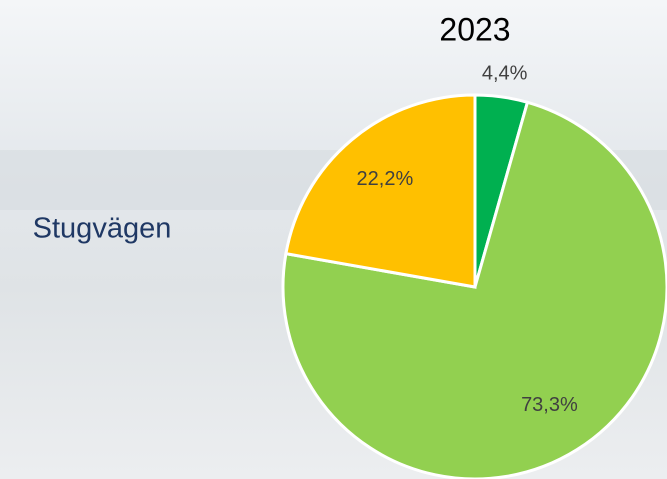 This screenshot has width=667, height=479. I want to click on data-label: 73,3%, so click(549, 405).